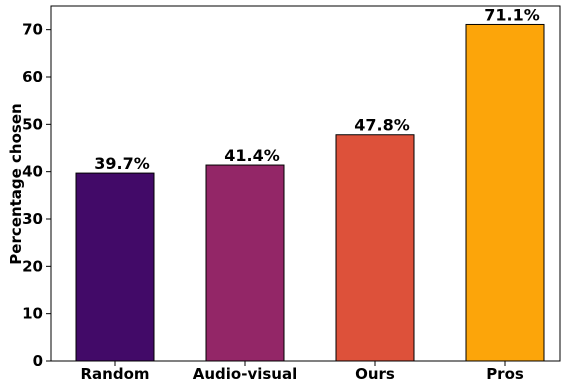 The width and height of the screenshot is (565, 381). I want to click on y-tick-label: 70, so click(32, 30).